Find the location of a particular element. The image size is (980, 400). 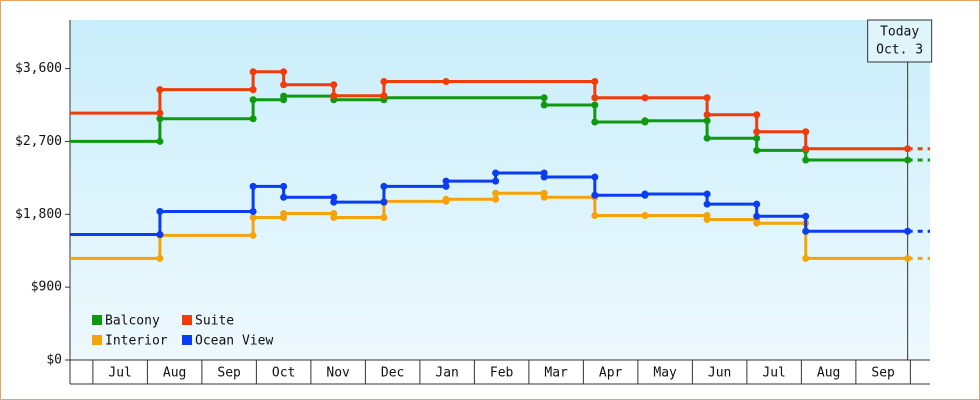

y-tick-label: $900 is located at coordinates (46, 287).